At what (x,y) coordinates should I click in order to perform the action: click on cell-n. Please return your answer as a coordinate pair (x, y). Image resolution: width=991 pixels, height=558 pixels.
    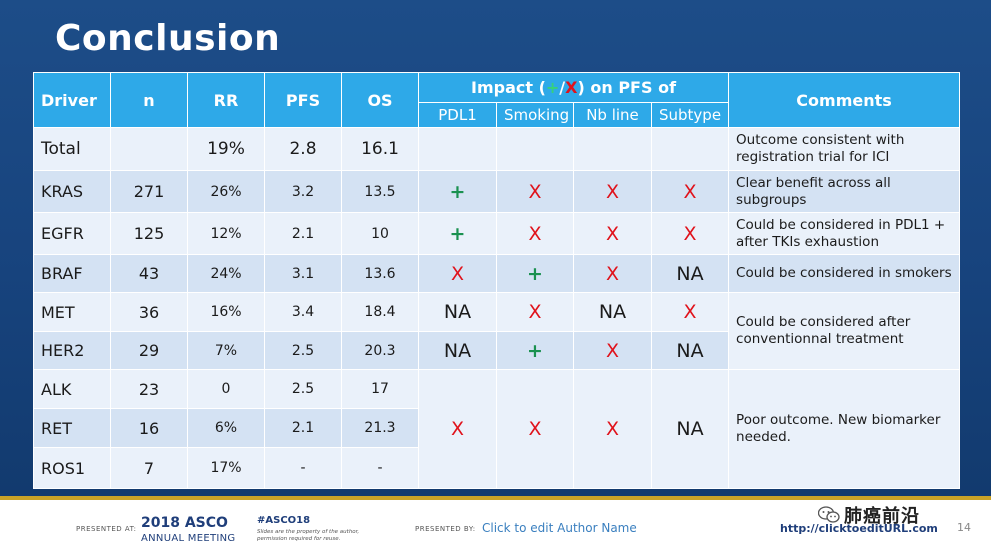
    Looking at the image, I should click on (149, 149).